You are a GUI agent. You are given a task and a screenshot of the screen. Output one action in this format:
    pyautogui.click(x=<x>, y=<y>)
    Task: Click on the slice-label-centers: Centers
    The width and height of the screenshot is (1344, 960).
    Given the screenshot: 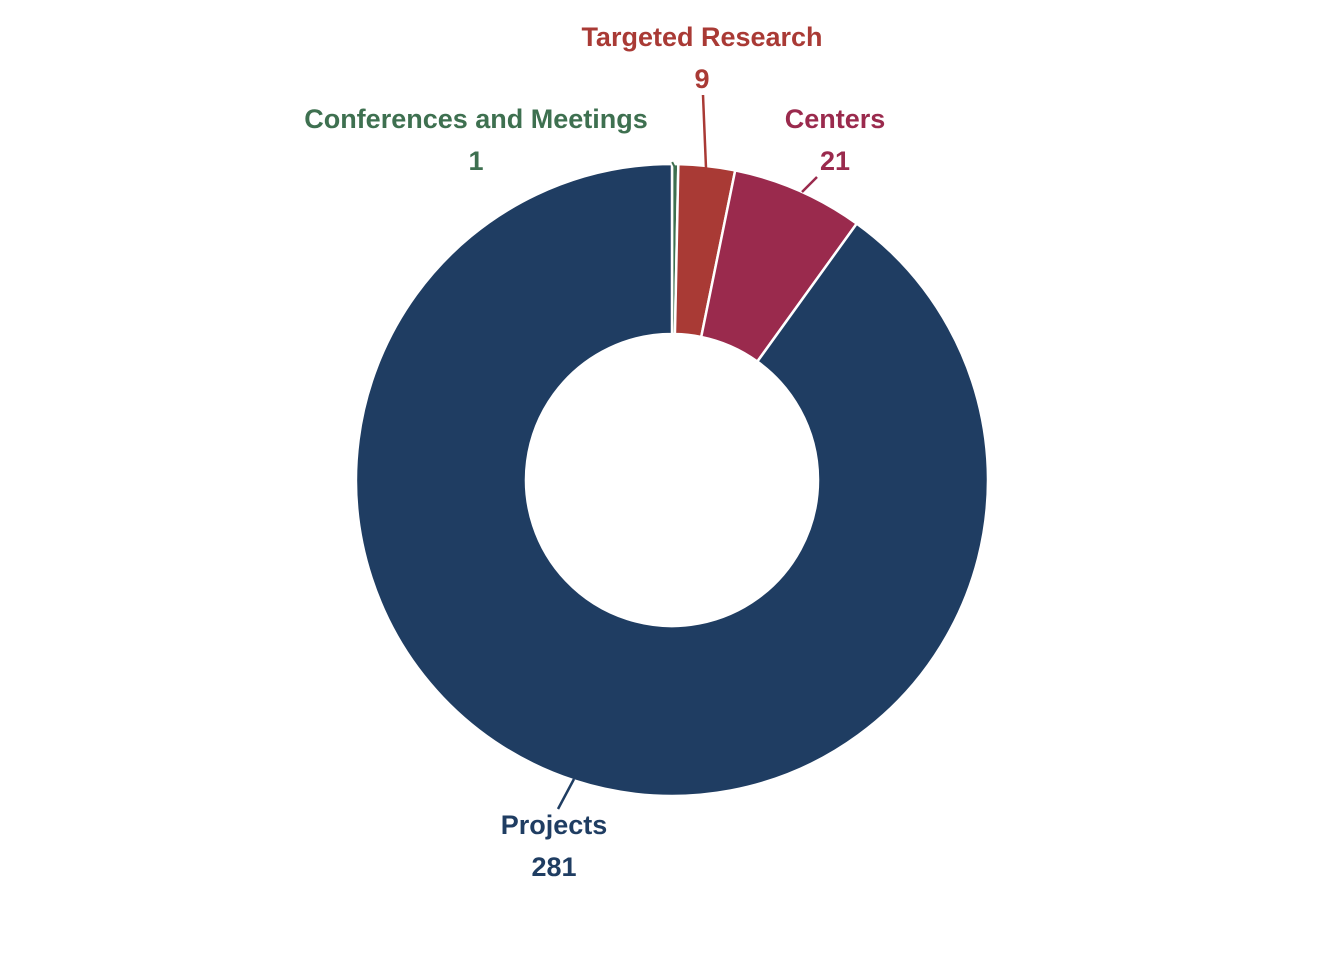 What is the action you would take?
    pyautogui.click(x=835, y=119)
    